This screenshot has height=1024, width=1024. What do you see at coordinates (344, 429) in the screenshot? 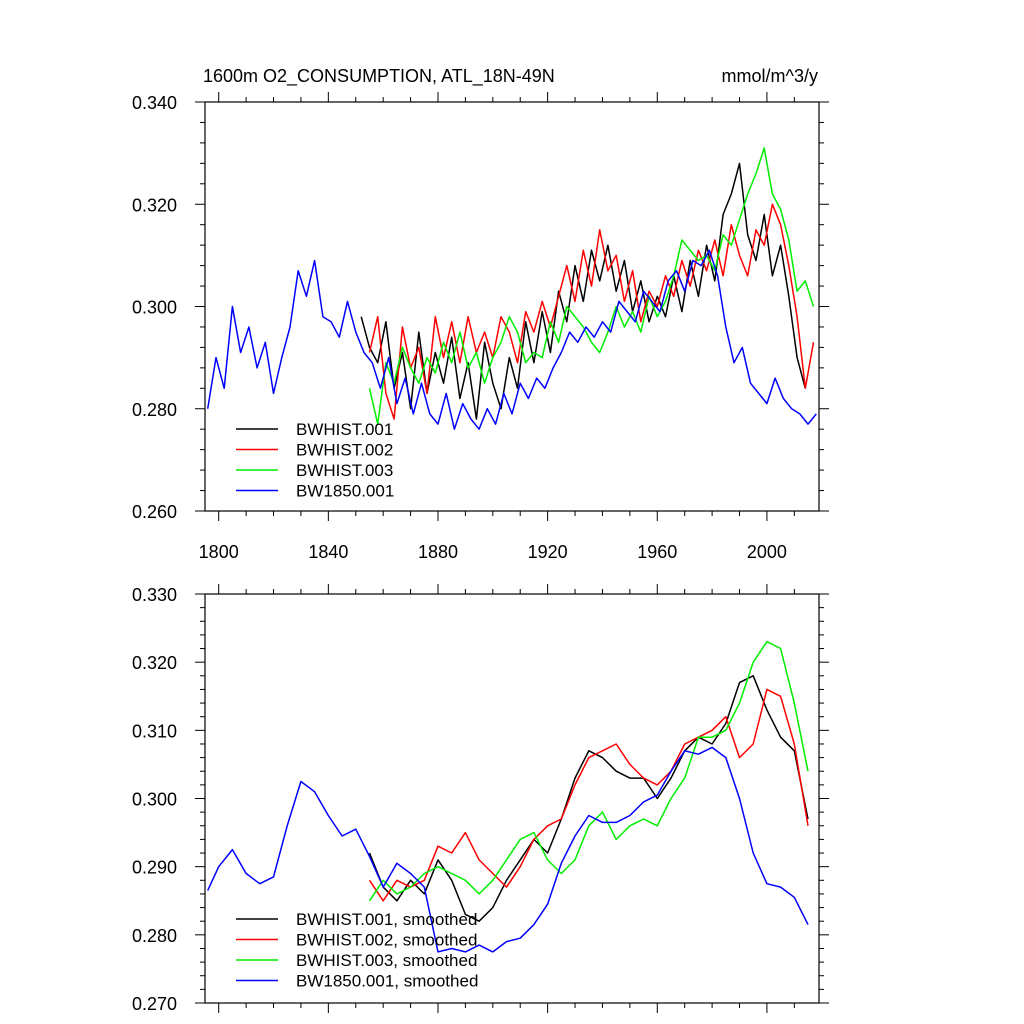
I see `legend-label: BWHIST.001` at bounding box center [344, 429].